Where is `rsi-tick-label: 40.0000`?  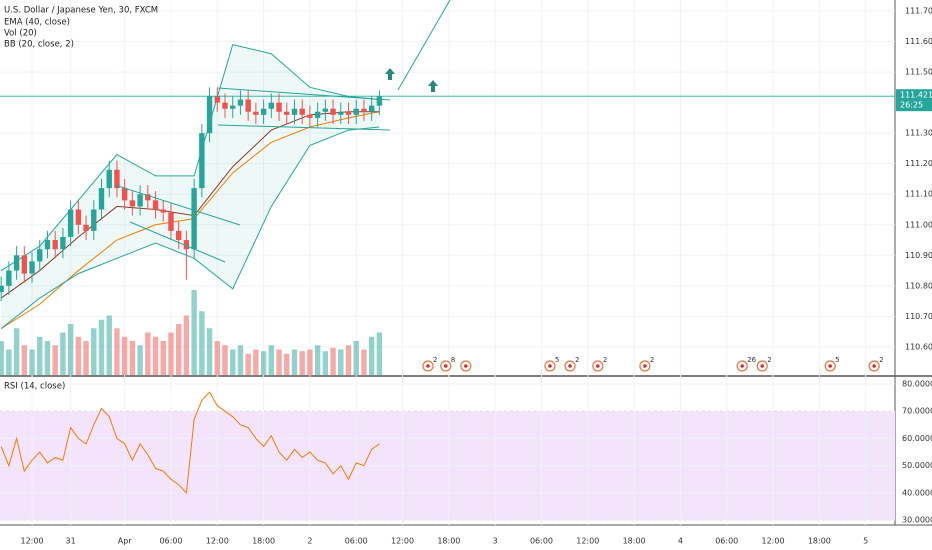
rsi-tick-label: 40.0000 is located at coordinates (917, 492).